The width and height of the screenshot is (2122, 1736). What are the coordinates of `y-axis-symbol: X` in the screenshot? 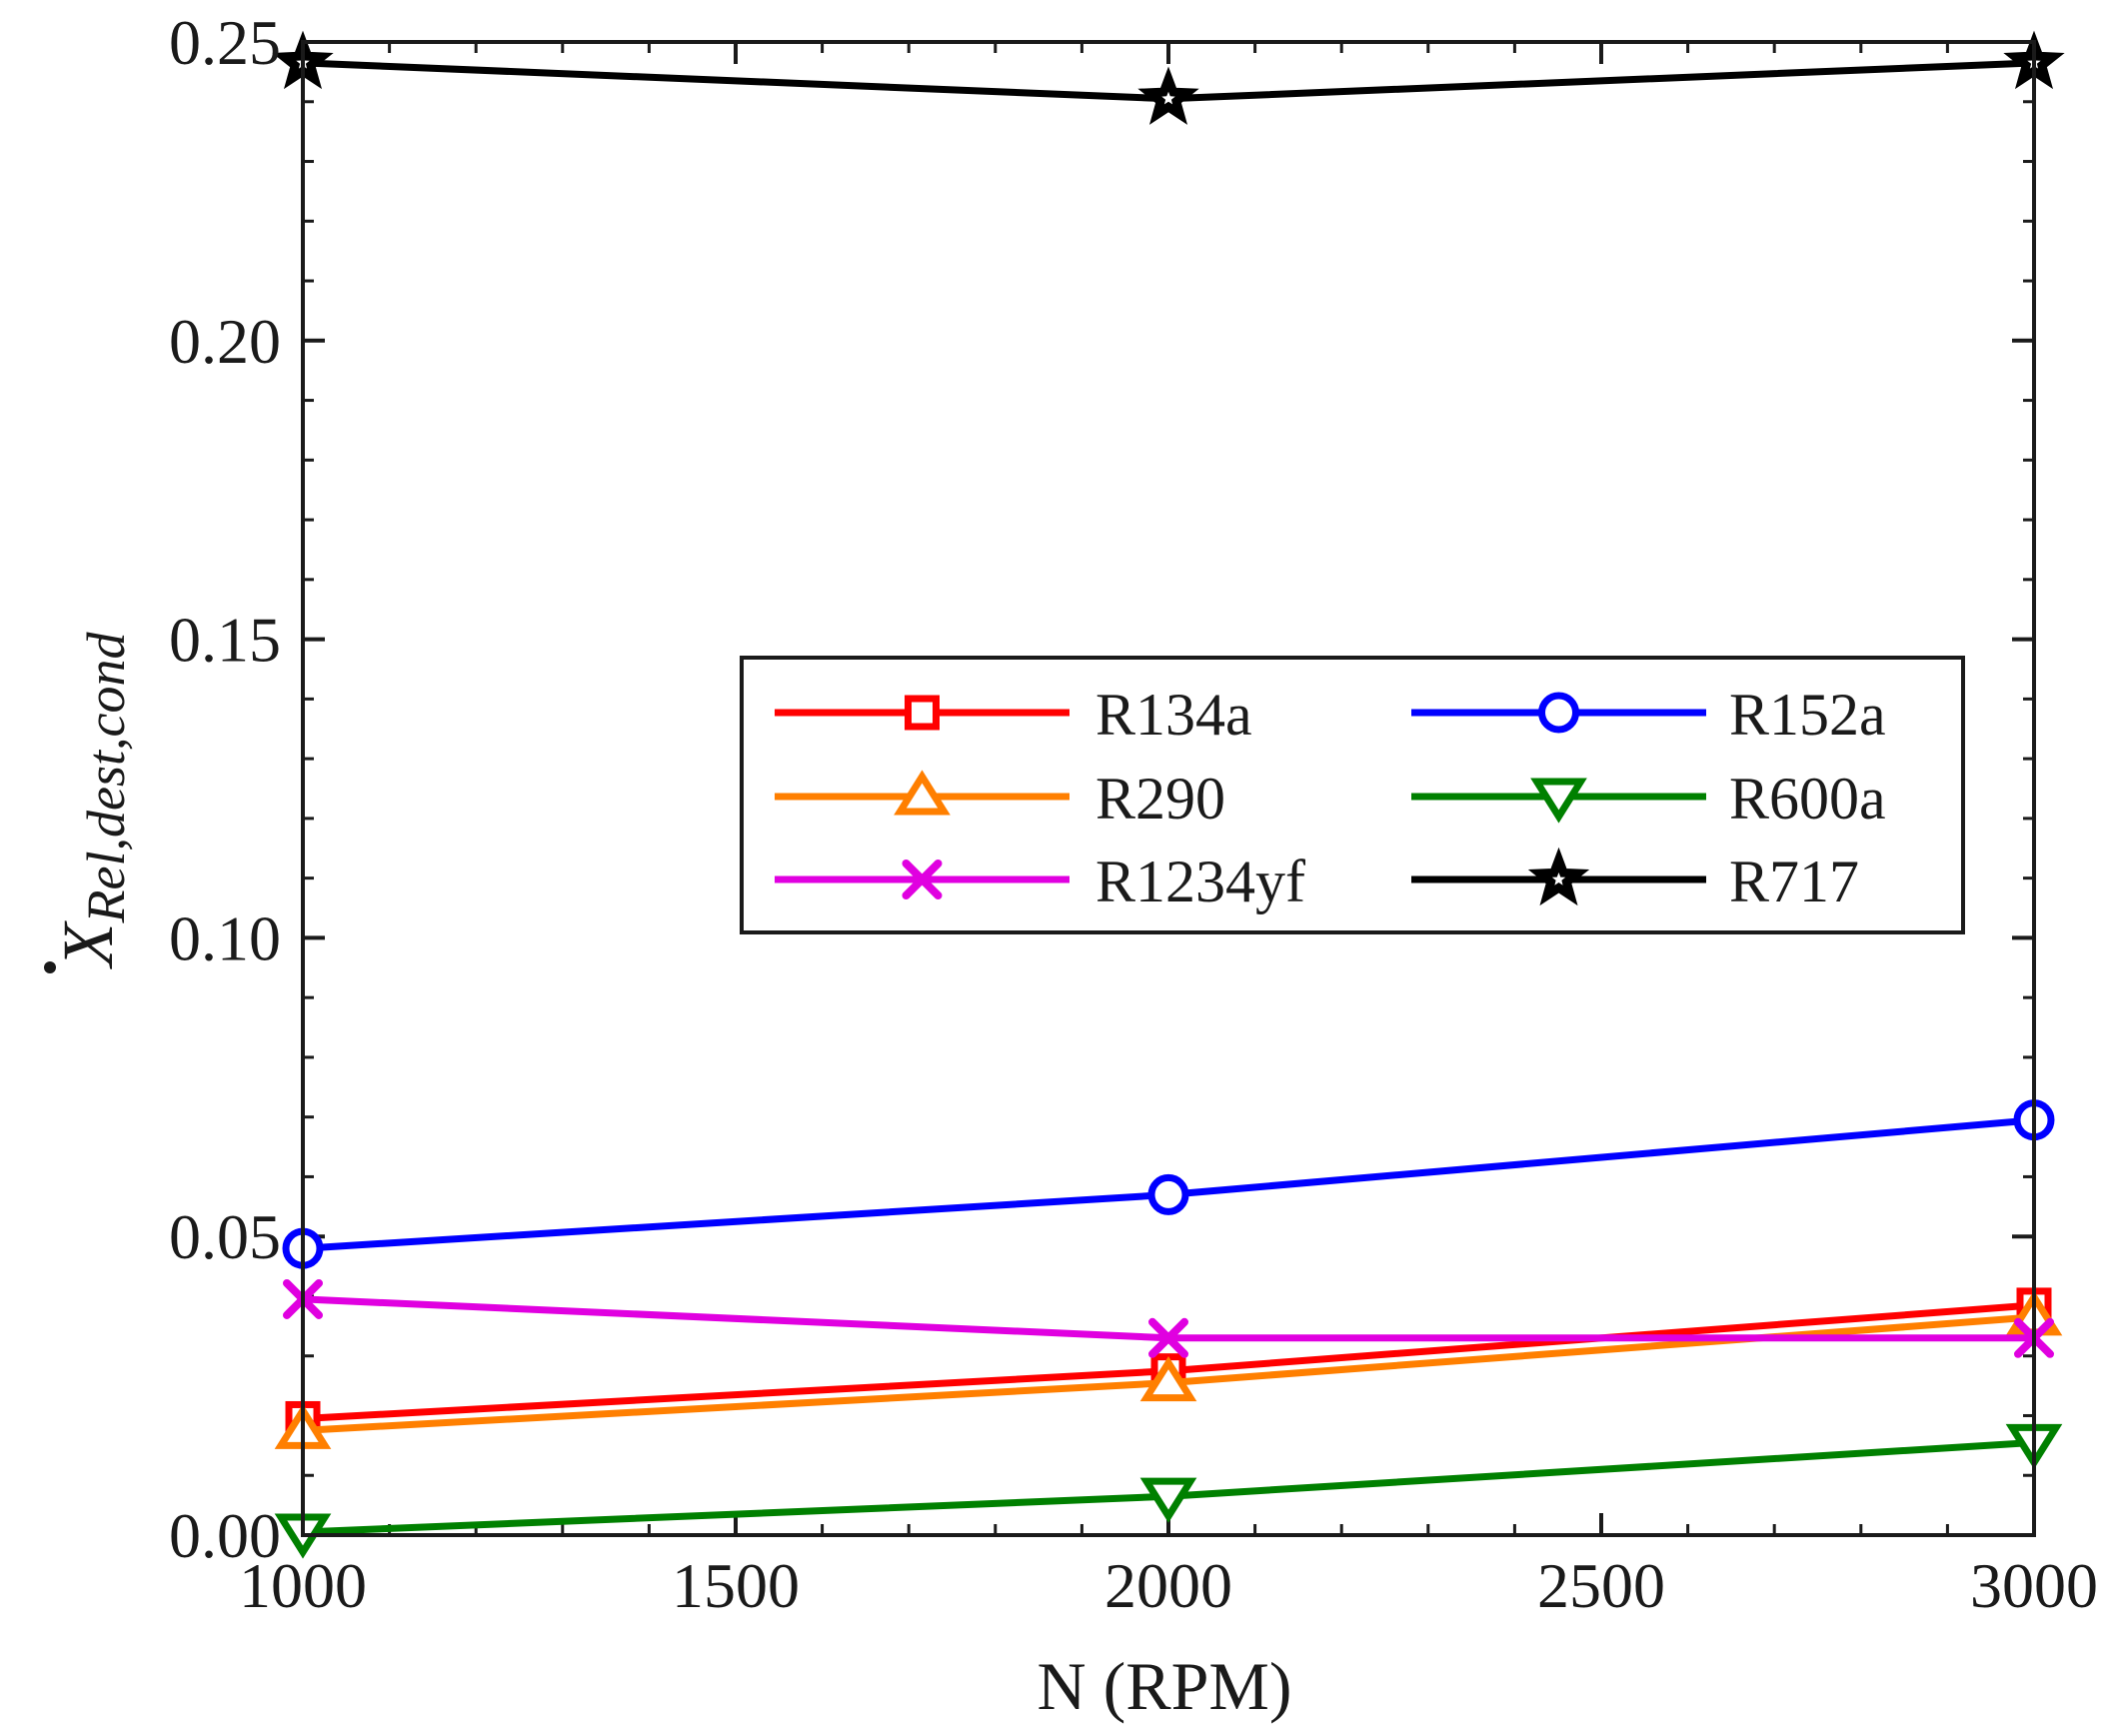 It's located at (88, 944).